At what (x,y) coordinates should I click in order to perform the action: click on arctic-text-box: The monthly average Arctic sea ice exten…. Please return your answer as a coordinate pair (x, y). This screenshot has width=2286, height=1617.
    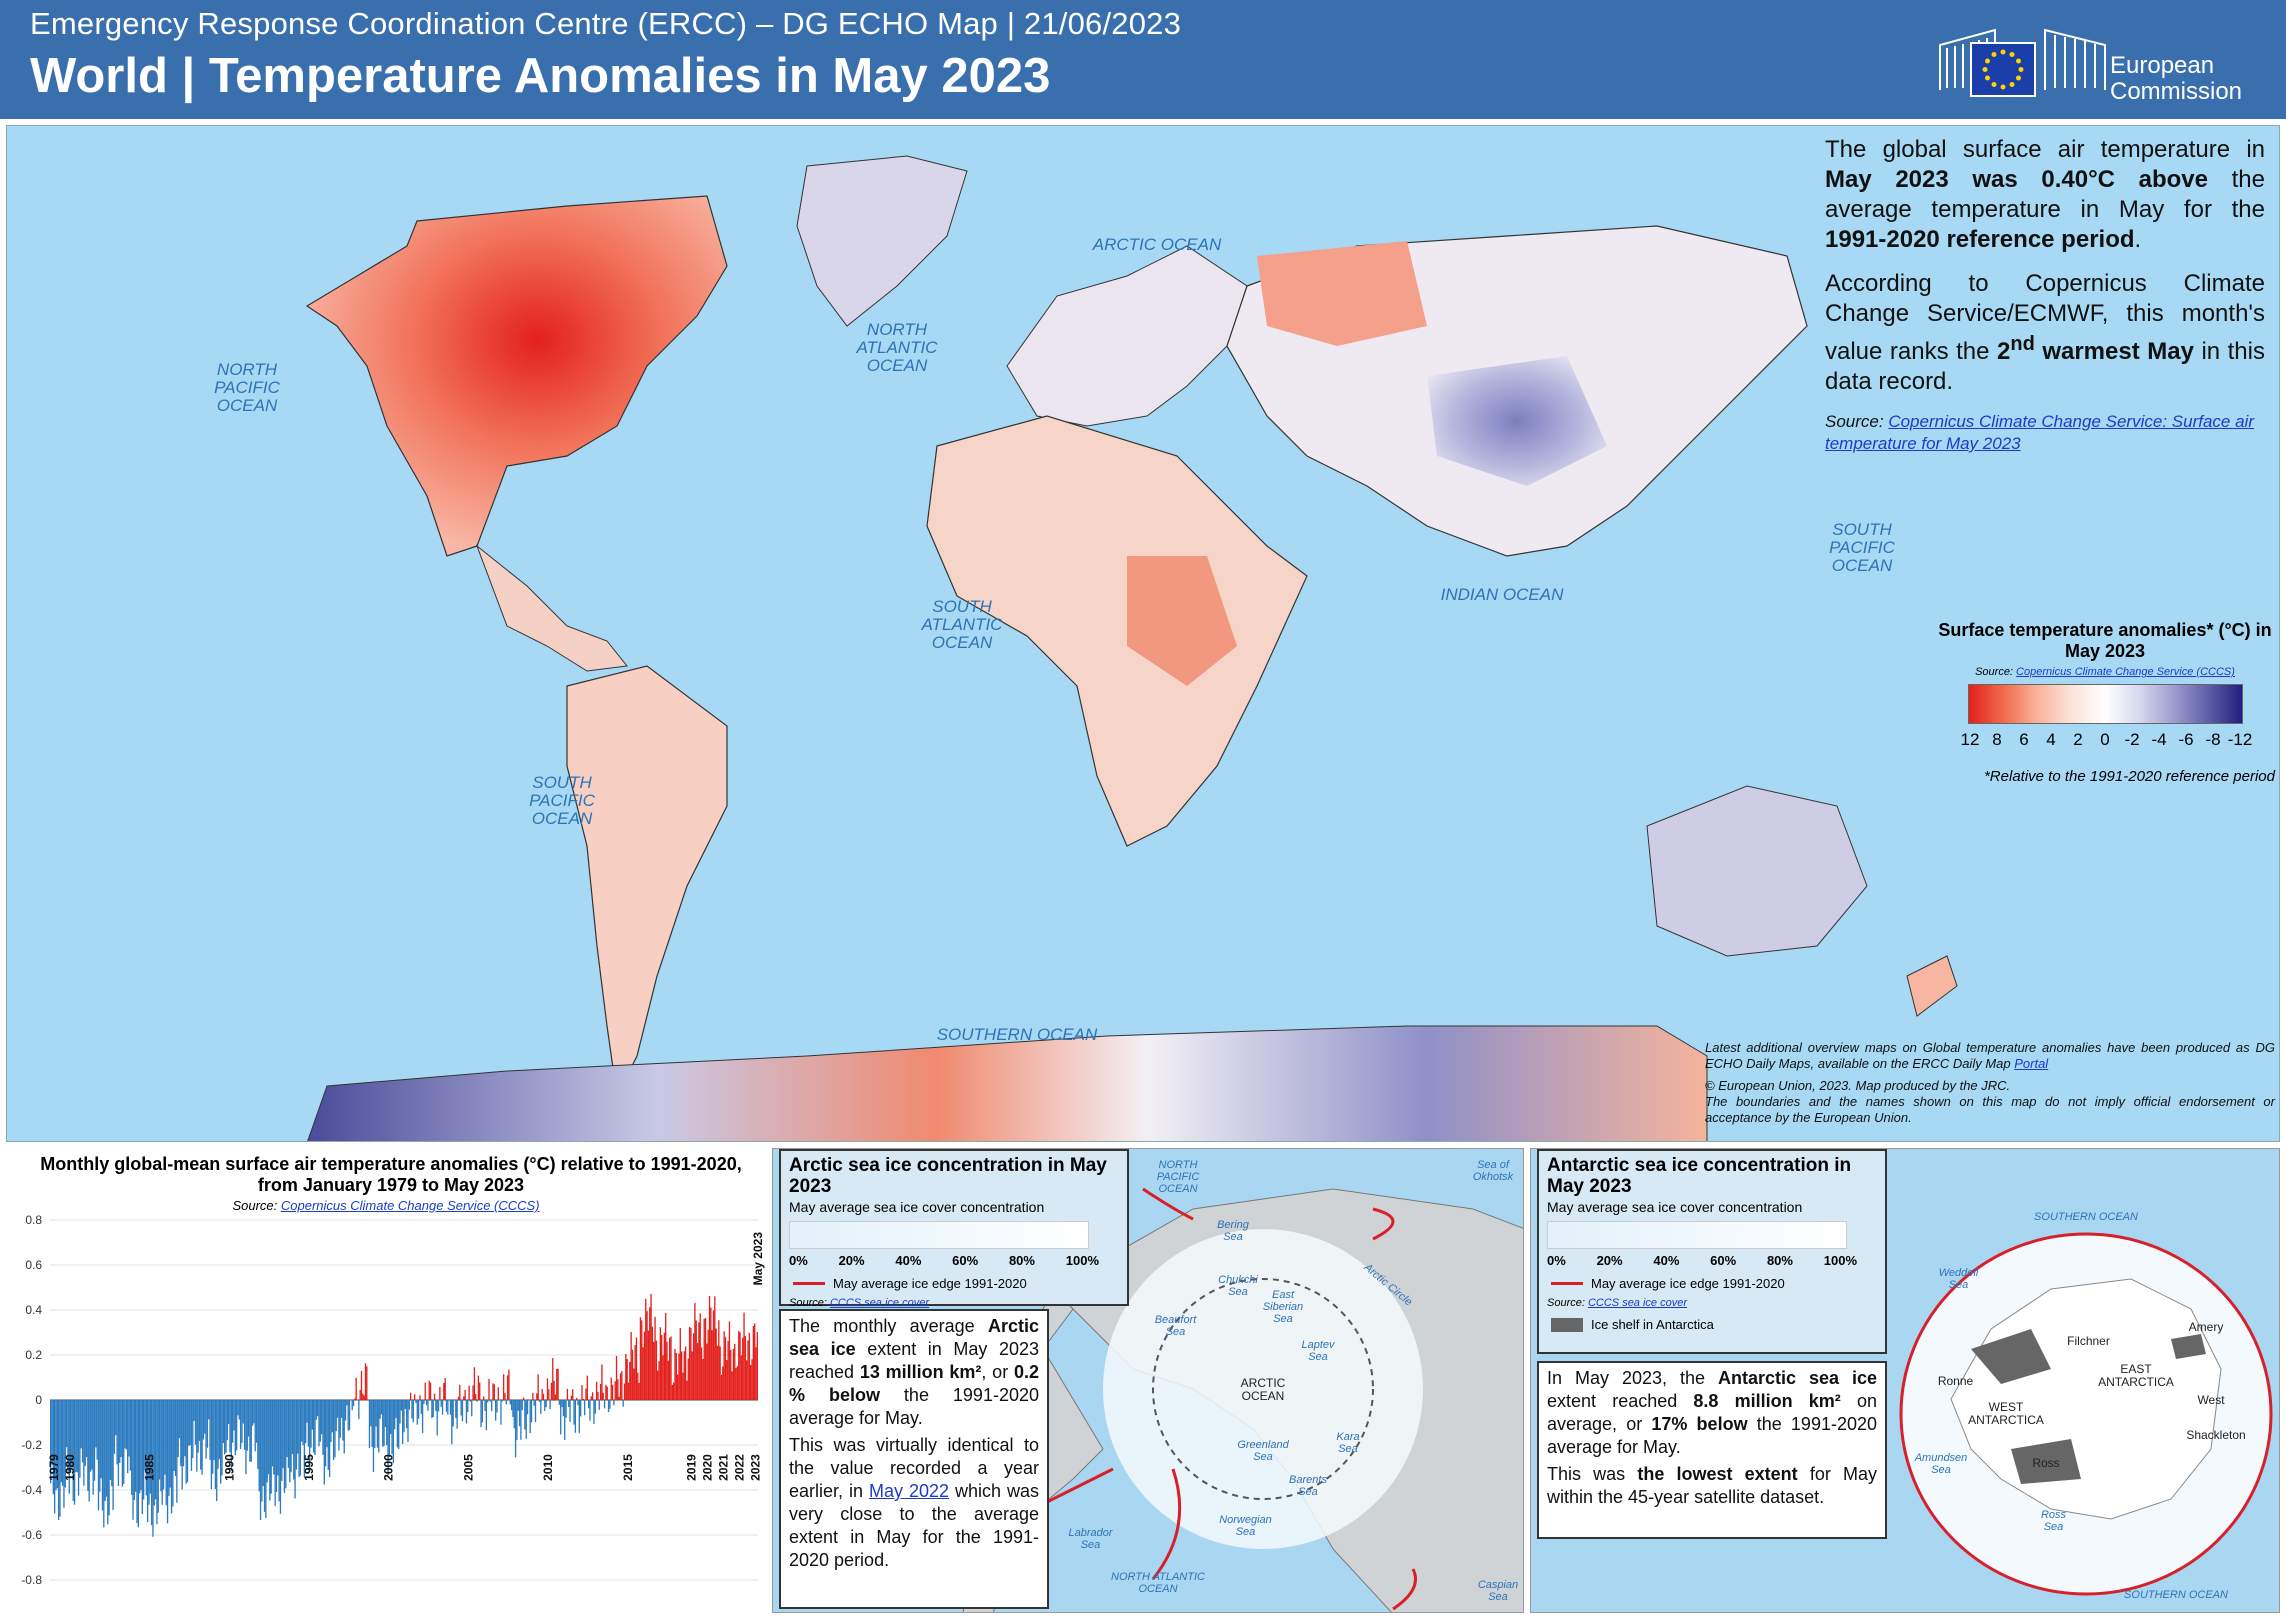
    Looking at the image, I should click on (914, 1459).